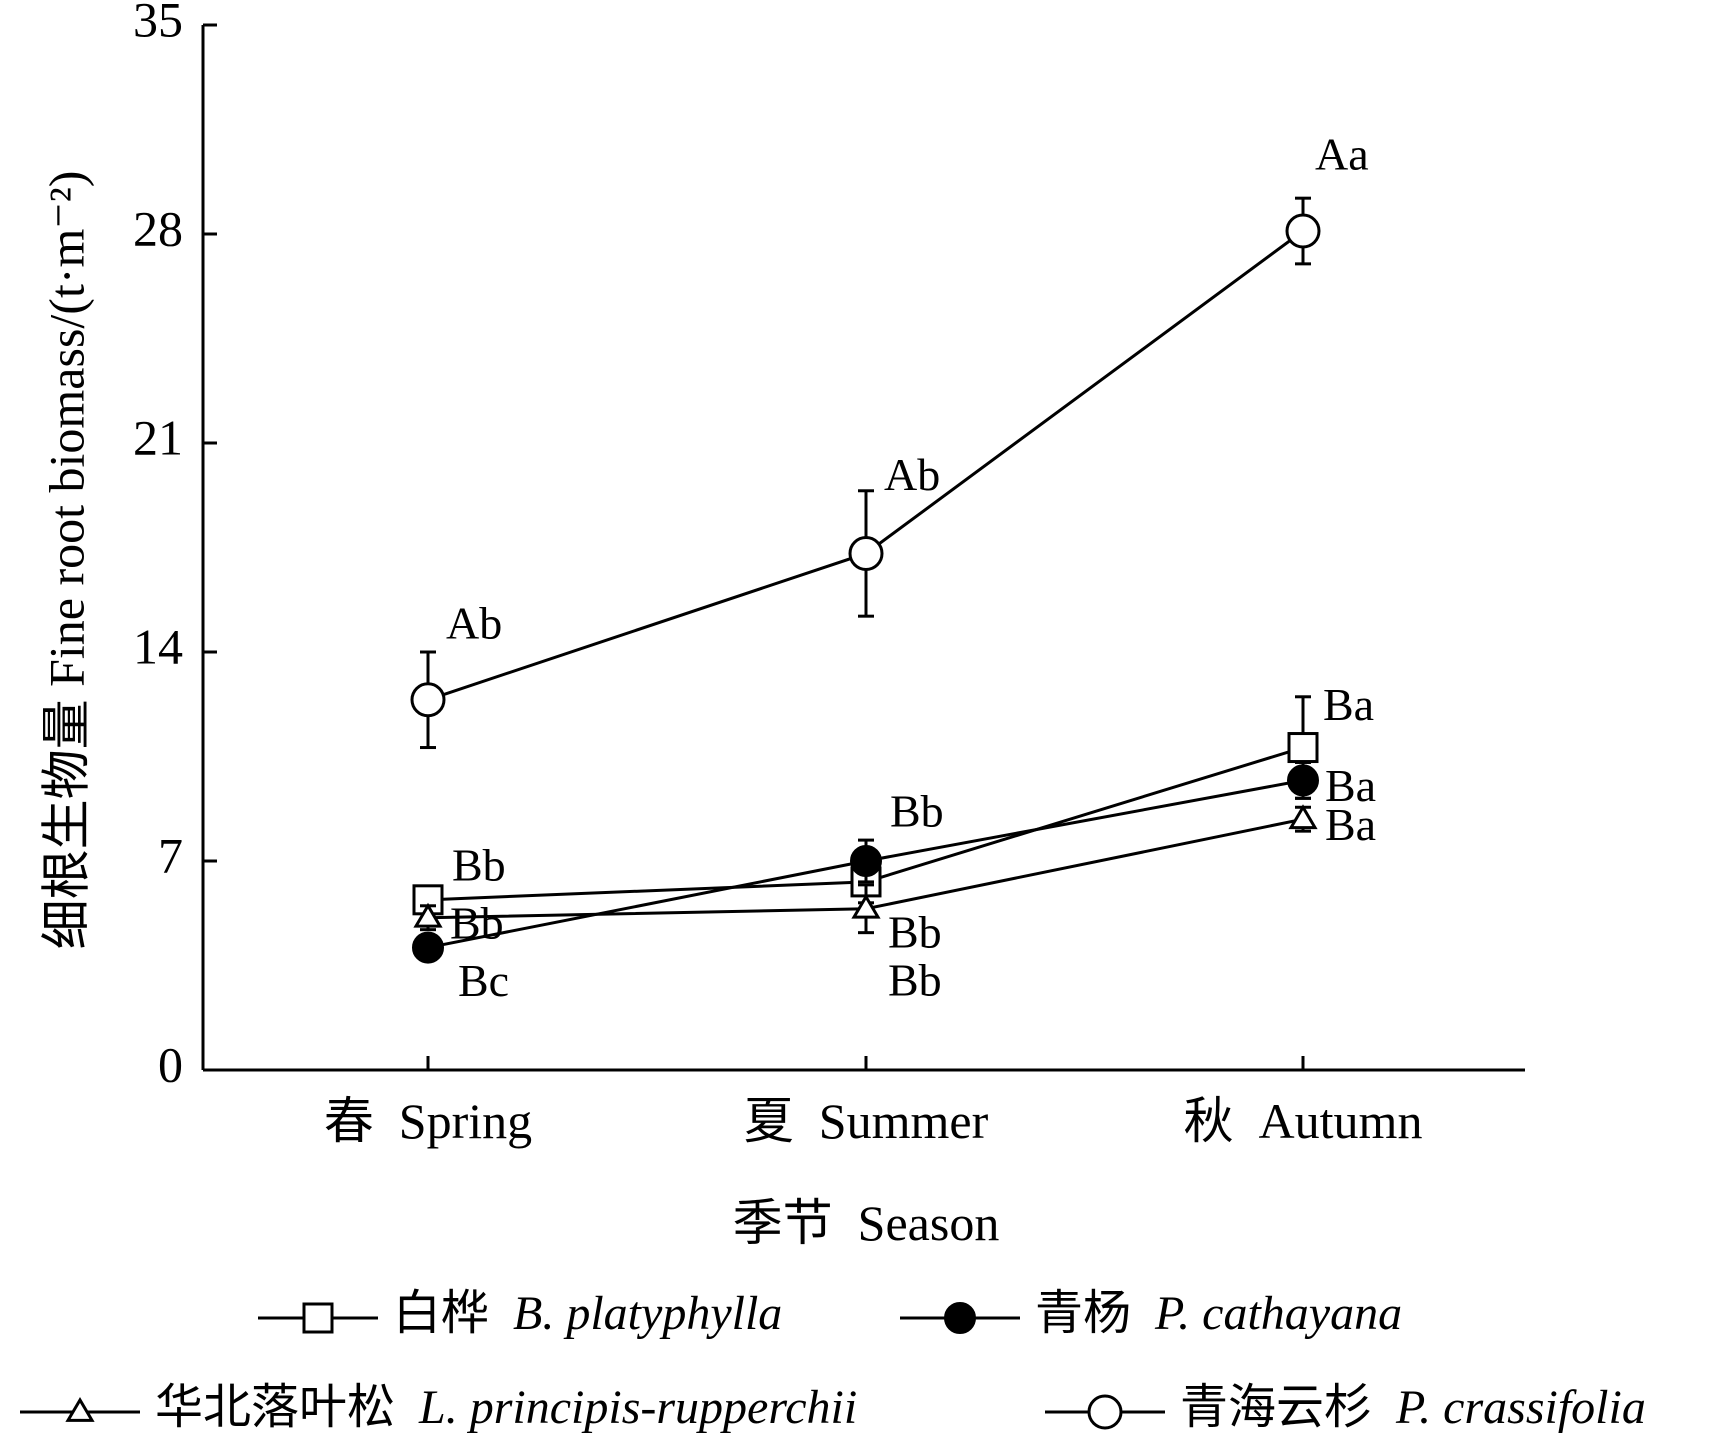  I want to click on y-tick-label: 35, so click(158, 23).